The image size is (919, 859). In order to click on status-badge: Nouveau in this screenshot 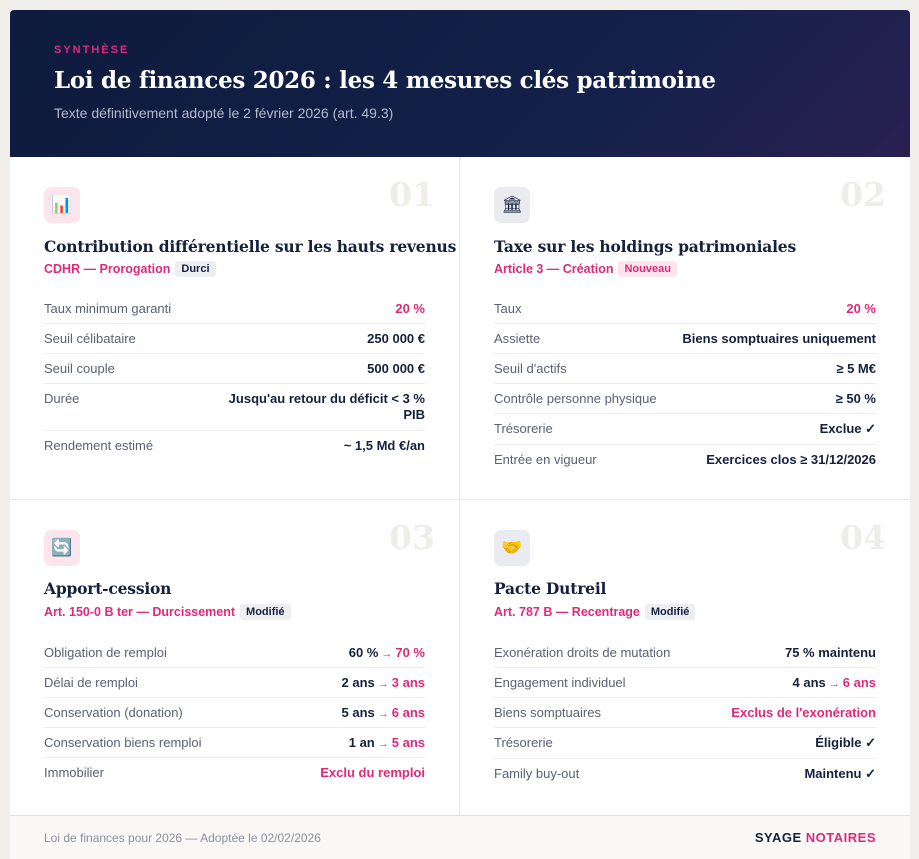, I will do `click(647, 269)`.